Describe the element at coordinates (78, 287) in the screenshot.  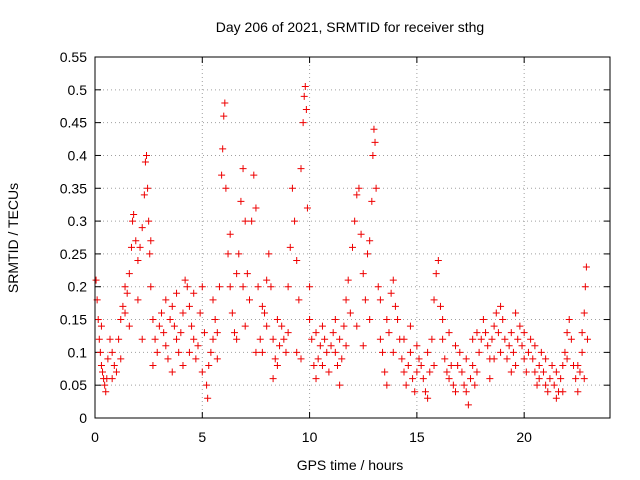
I see `y-tick-label: 0.2` at that location.